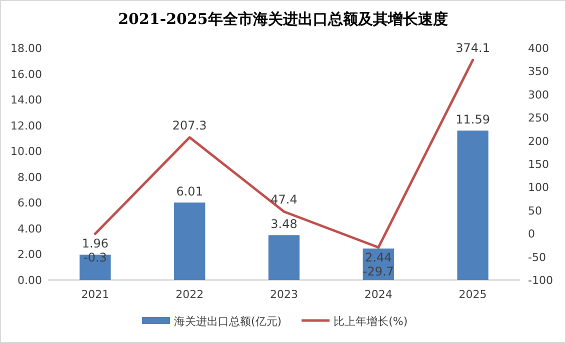 The width and height of the screenshot is (566, 343). Describe the element at coordinates (538, 95) in the screenshot. I see `y2-tick-label: 300` at that location.